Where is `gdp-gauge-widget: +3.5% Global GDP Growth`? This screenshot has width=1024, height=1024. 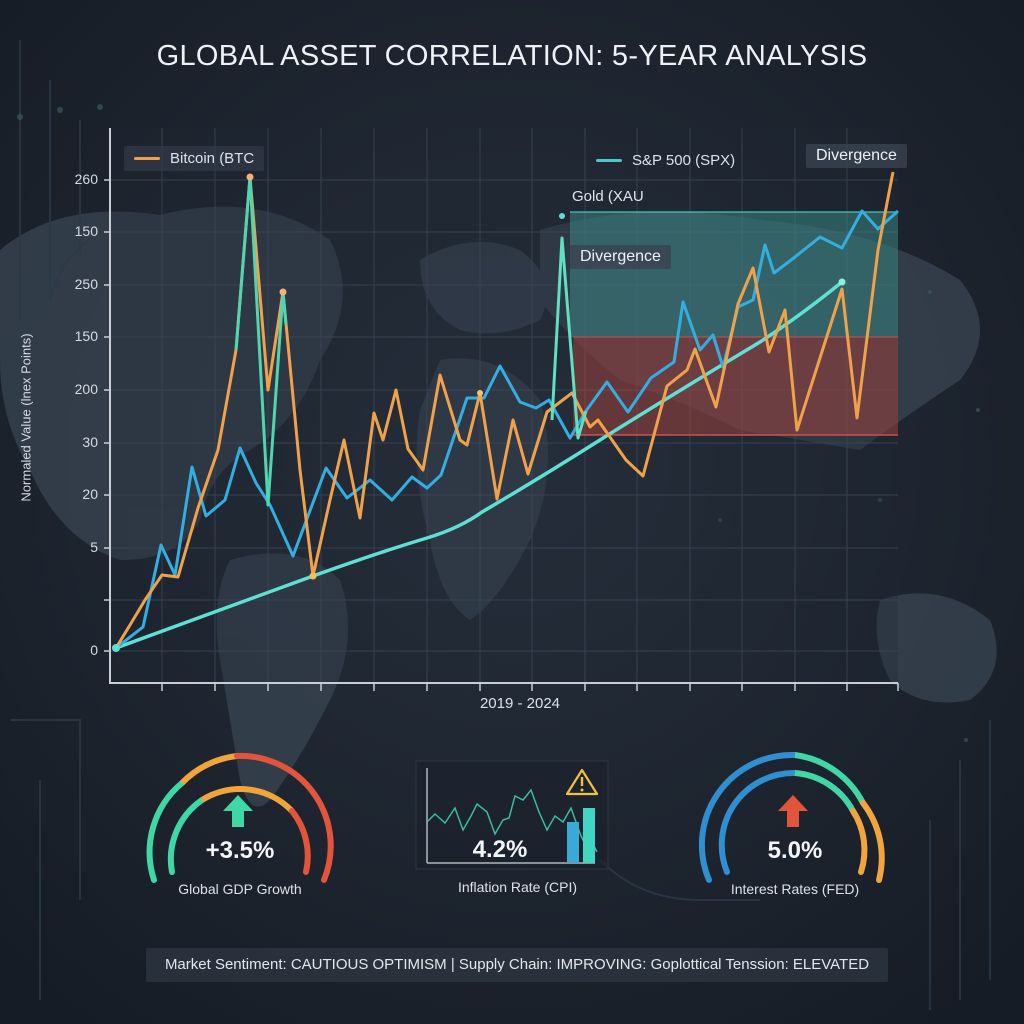 gdp-gauge-widget: +3.5% Global GDP Growth is located at coordinates (240, 825).